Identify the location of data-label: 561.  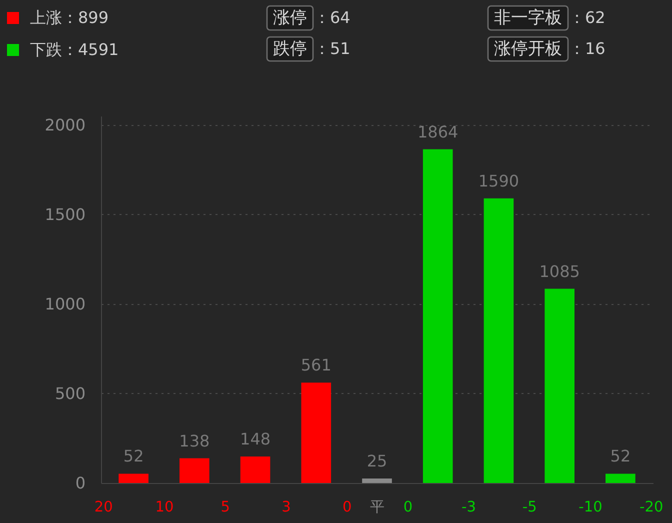
(316, 365).